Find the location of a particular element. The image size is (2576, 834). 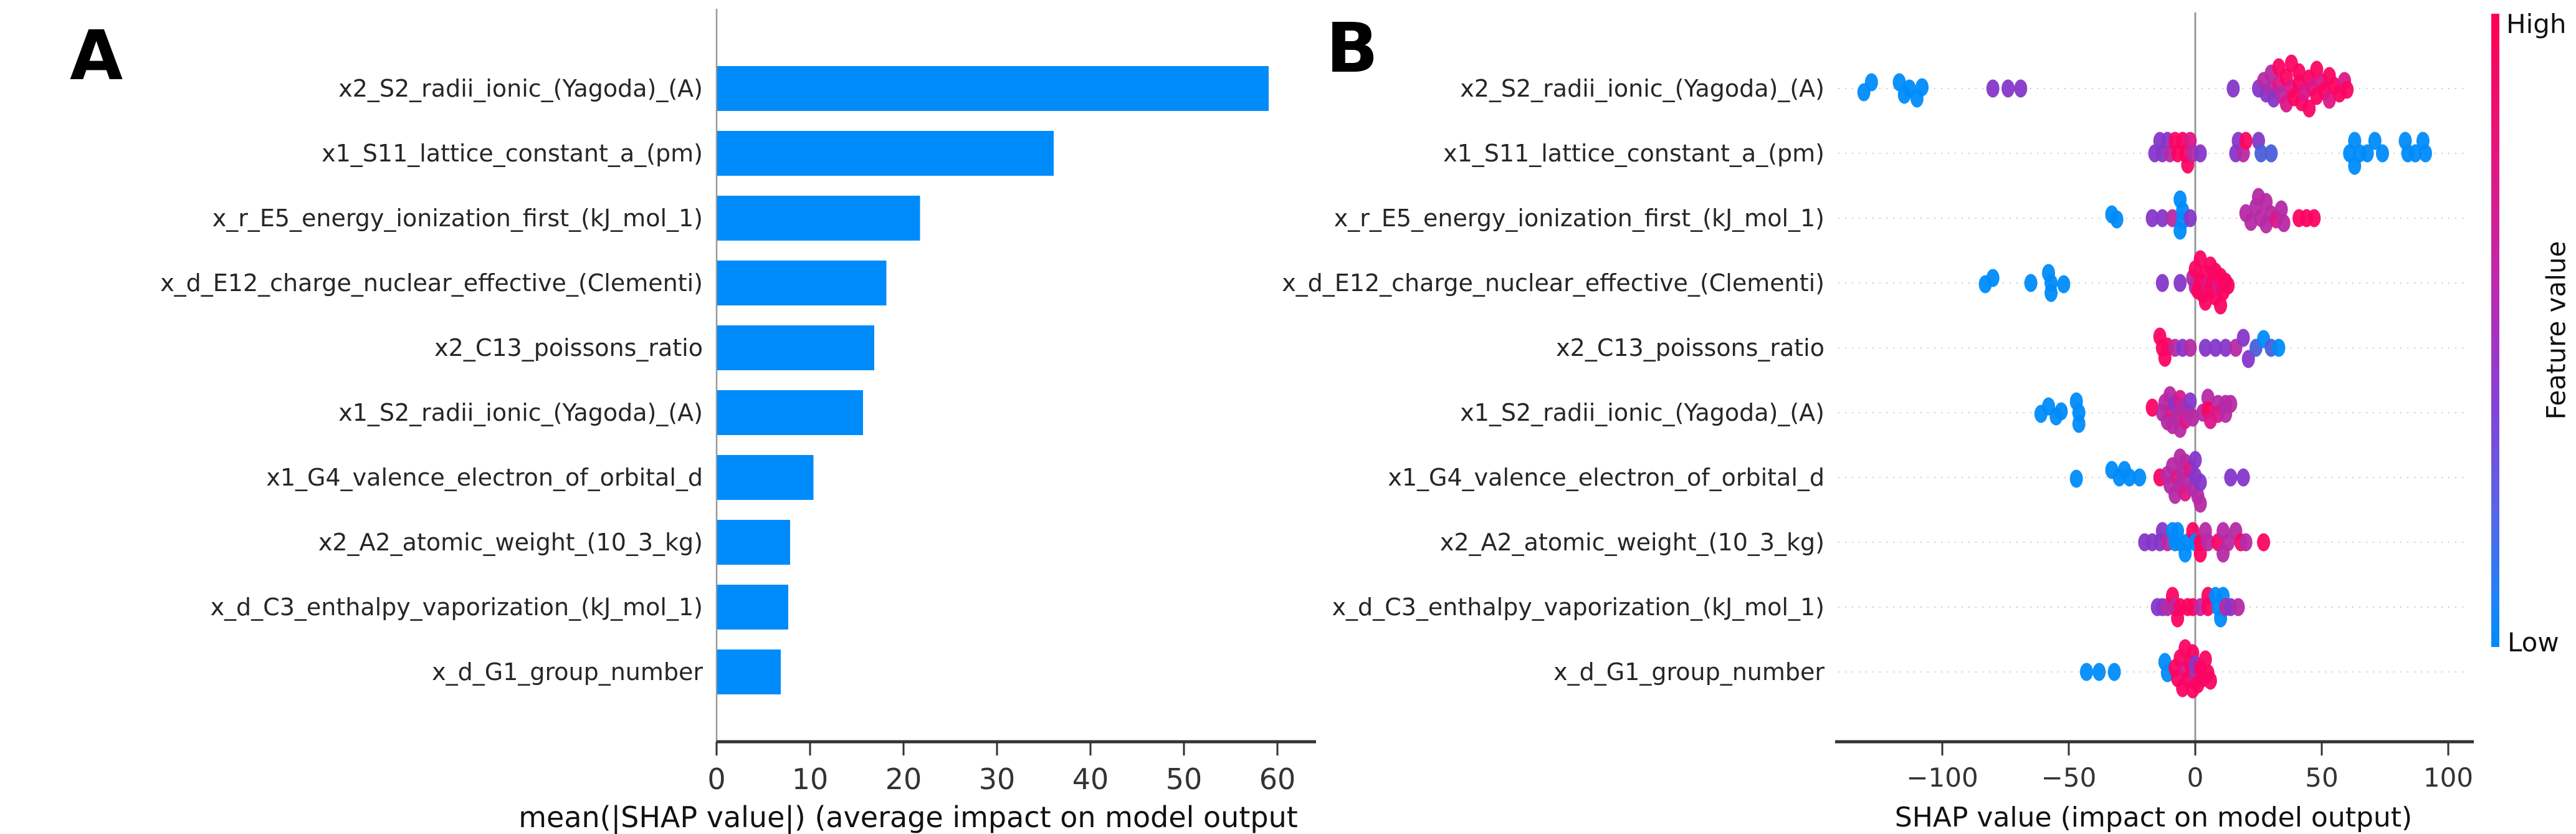

feature-label: x1_S2_radii_ionic_(Yagoda)_(A) is located at coordinates (520, 412).